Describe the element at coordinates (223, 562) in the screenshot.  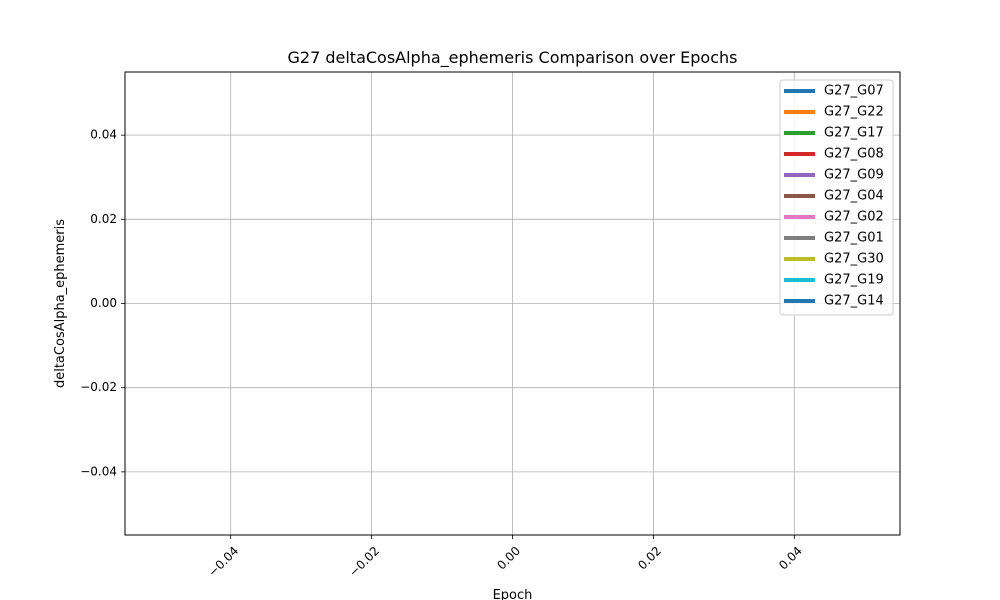
I see `x-tick-label: −0.04` at that location.